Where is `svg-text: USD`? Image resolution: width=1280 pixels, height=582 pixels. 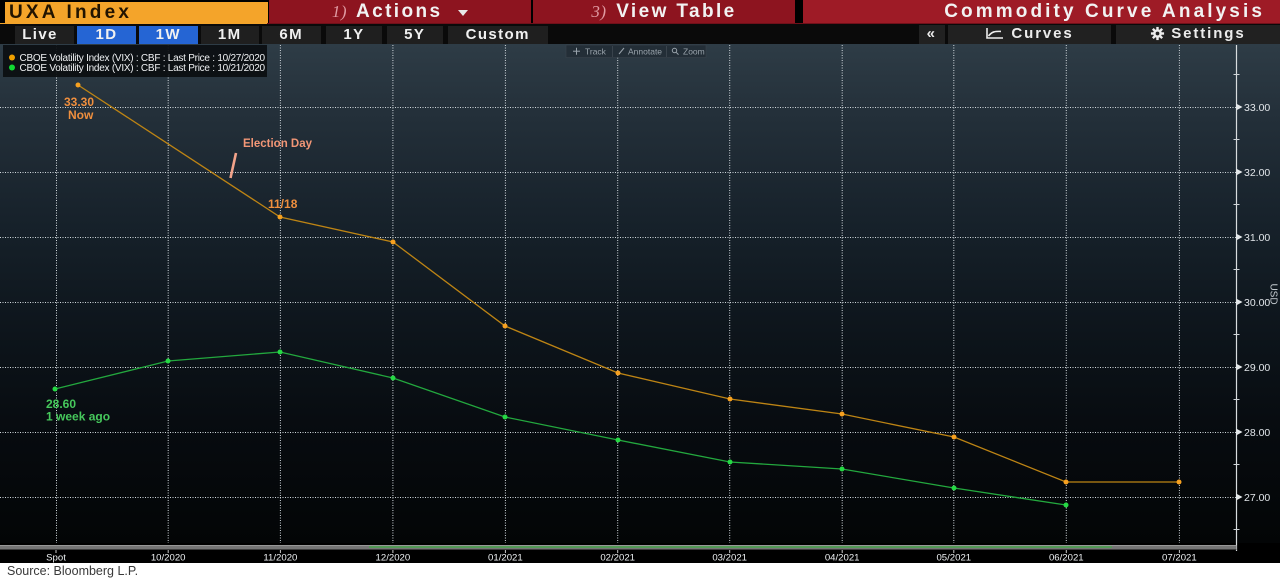
svg-text: USD is located at coordinates (1273, 293).